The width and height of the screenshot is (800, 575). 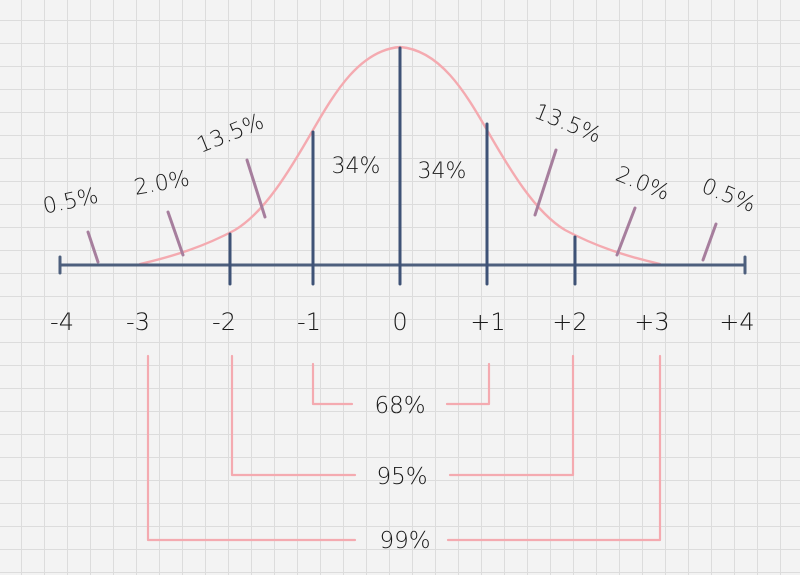 I want to click on bracket-99-right, so click(x=554, y=448).